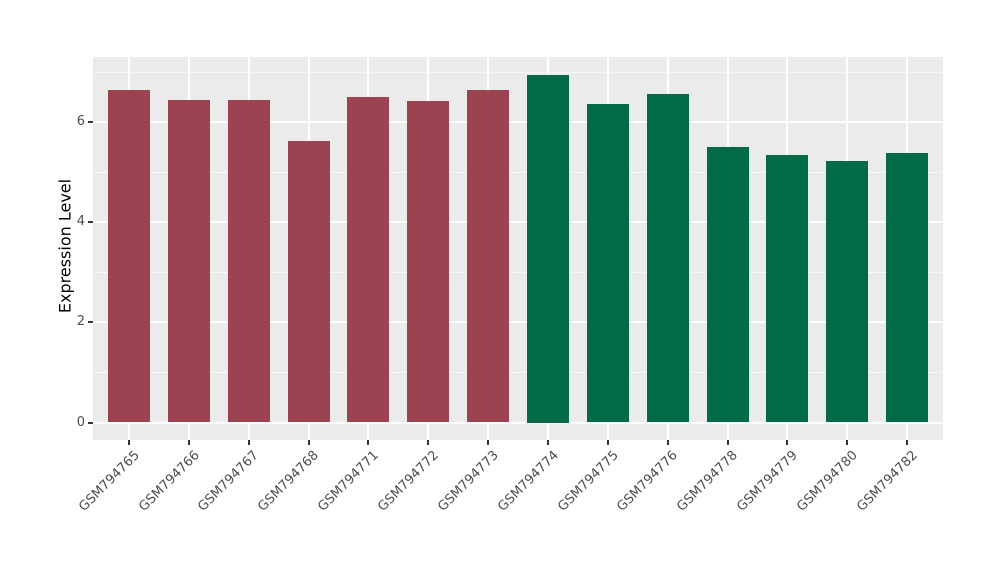  Describe the element at coordinates (349, 481) in the screenshot. I see `x-tick-label: GSM794771` at that location.